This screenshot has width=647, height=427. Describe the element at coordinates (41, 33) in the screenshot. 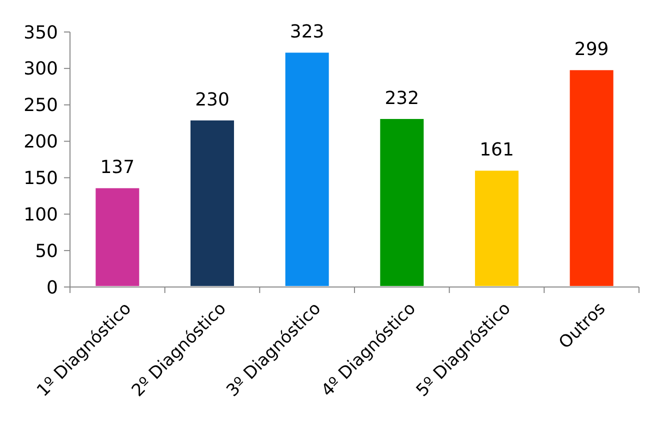

I see `y-tick-label: 350` at that location.